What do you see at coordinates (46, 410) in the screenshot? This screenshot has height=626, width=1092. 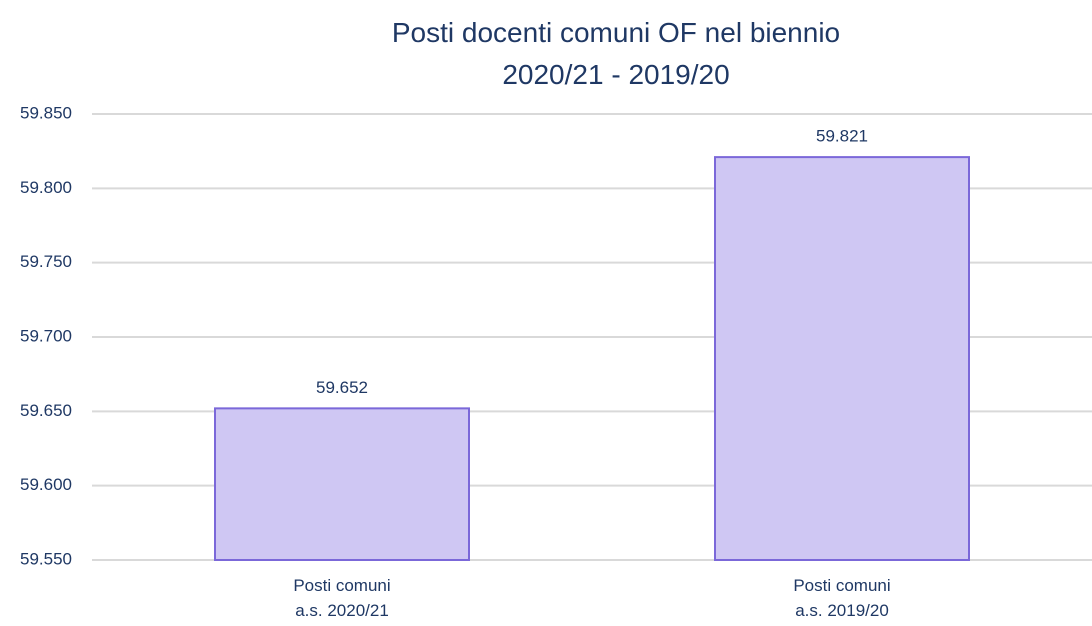 I see `y-tick-label: 59.650` at bounding box center [46, 410].